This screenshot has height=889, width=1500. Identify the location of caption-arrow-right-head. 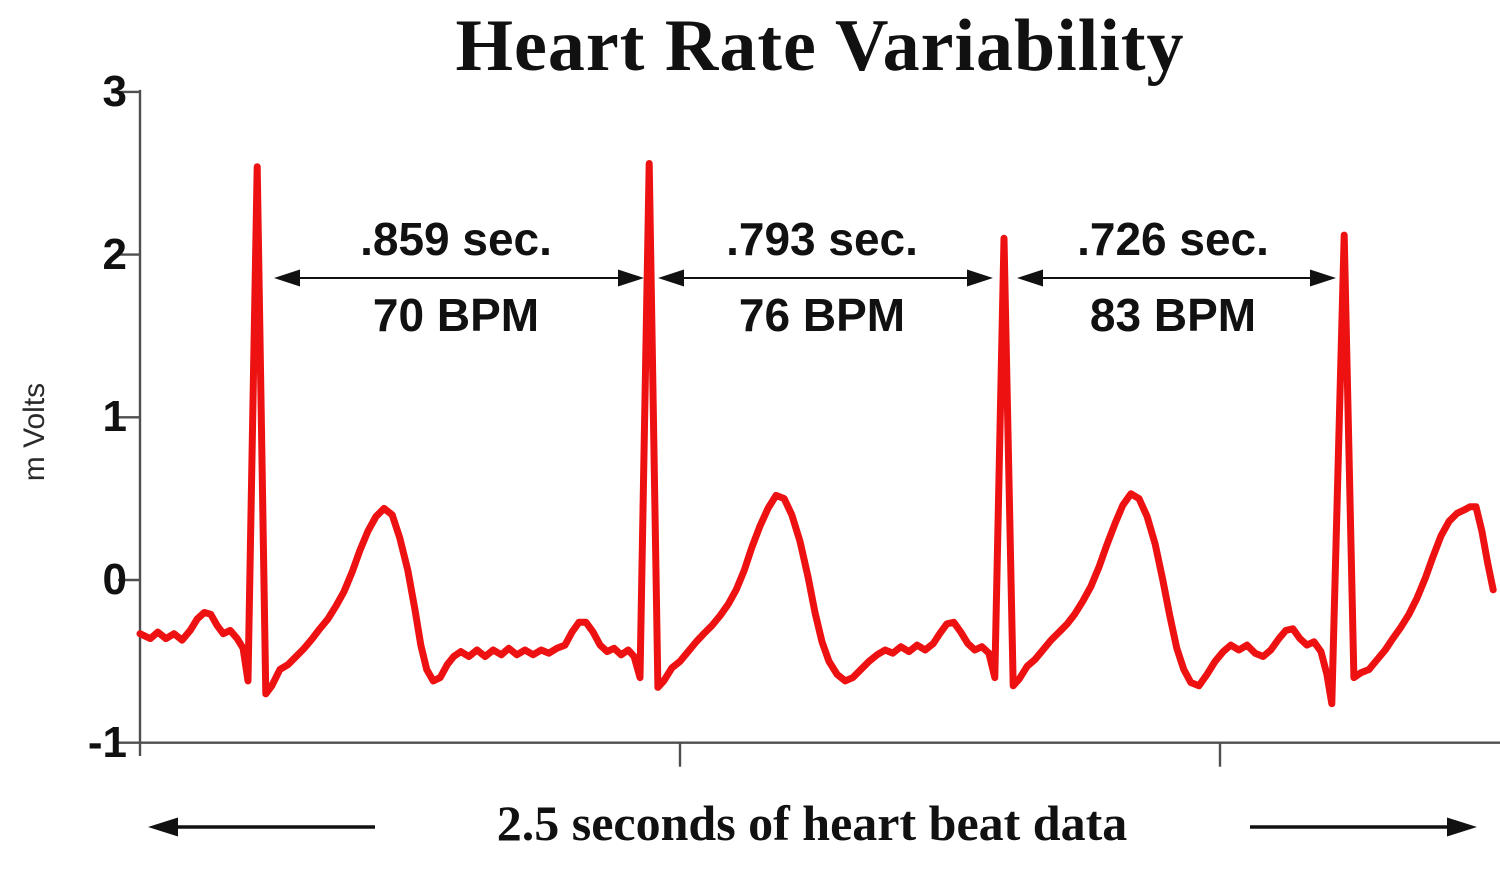
(1462, 827).